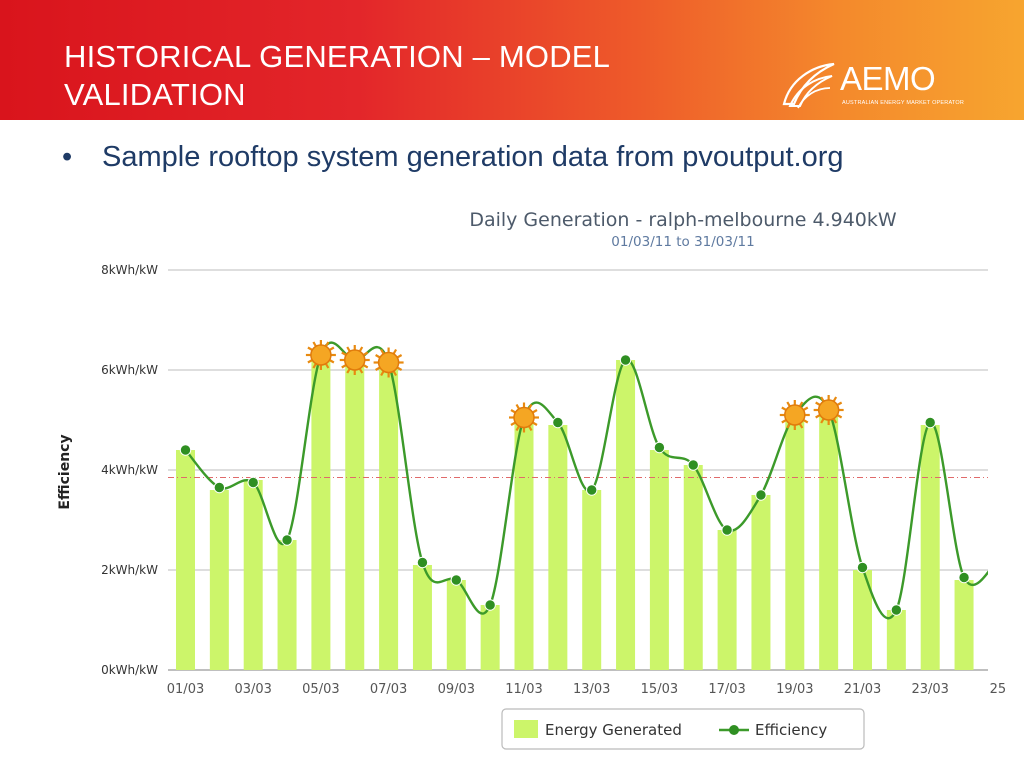 The height and width of the screenshot is (768, 1024). I want to click on y-tick-label: 8kWh/kW, so click(129, 270).